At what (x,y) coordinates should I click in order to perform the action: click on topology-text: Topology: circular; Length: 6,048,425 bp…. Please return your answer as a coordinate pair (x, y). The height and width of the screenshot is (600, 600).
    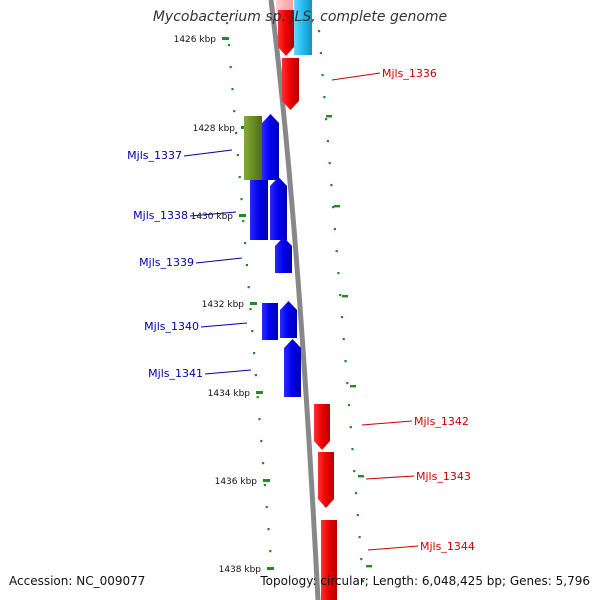
    Looking at the image, I should click on (425, 581).